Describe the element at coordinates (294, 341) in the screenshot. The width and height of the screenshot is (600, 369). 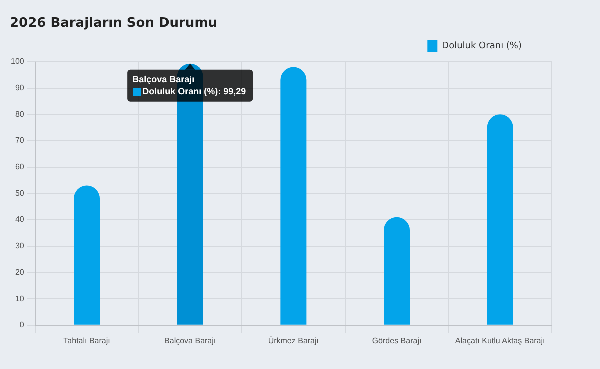
I see `x-tick-label: Ürkmez Barajı` at that location.